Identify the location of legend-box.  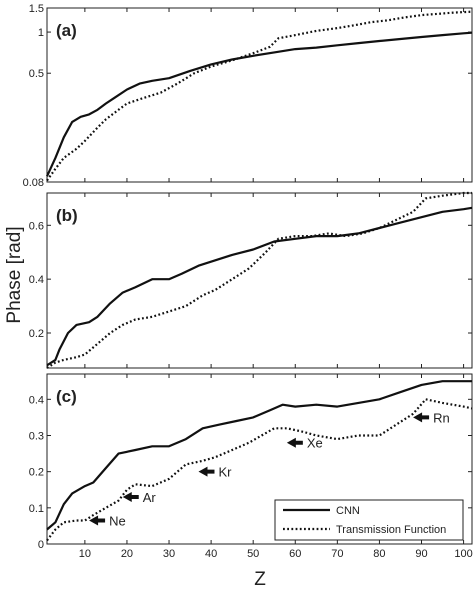
(369, 520).